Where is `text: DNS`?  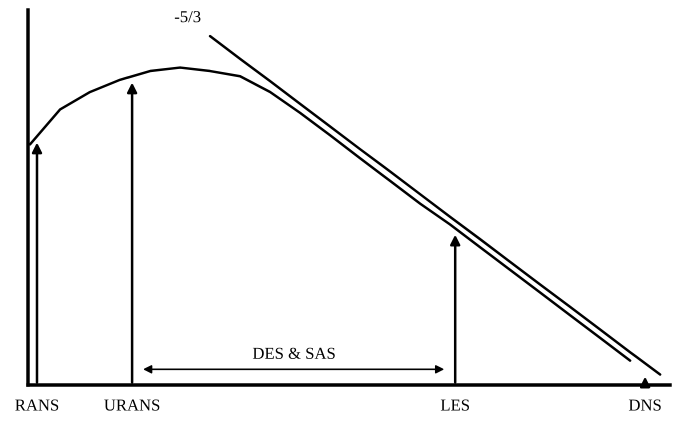 text: DNS is located at coordinates (644, 405).